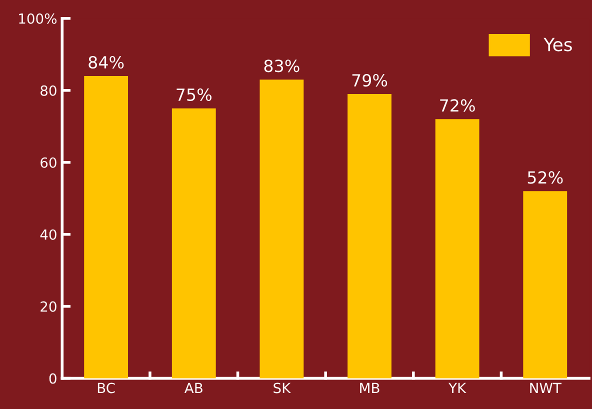  I want to click on data-label: 72%, so click(457, 105).